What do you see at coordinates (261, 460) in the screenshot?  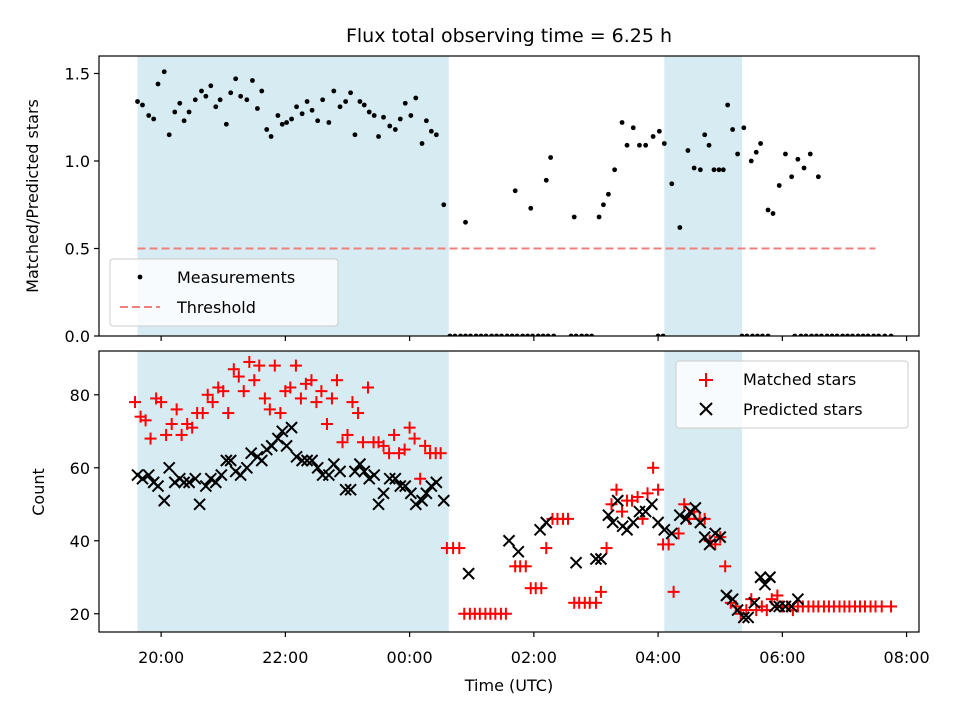 I see `predicted-stars-point-25-b` at bounding box center [261, 460].